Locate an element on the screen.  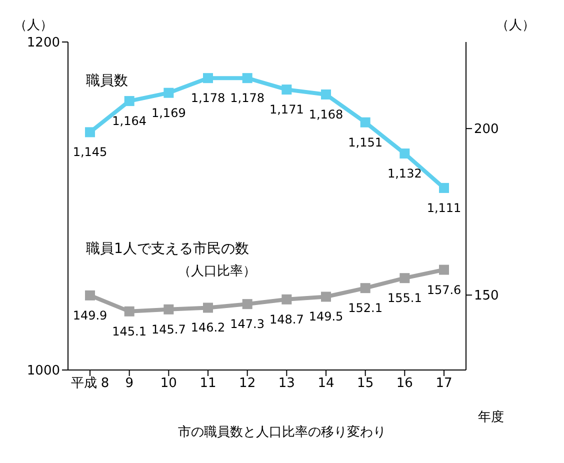
data-label: 146.2 is located at coordinates (208, 327).